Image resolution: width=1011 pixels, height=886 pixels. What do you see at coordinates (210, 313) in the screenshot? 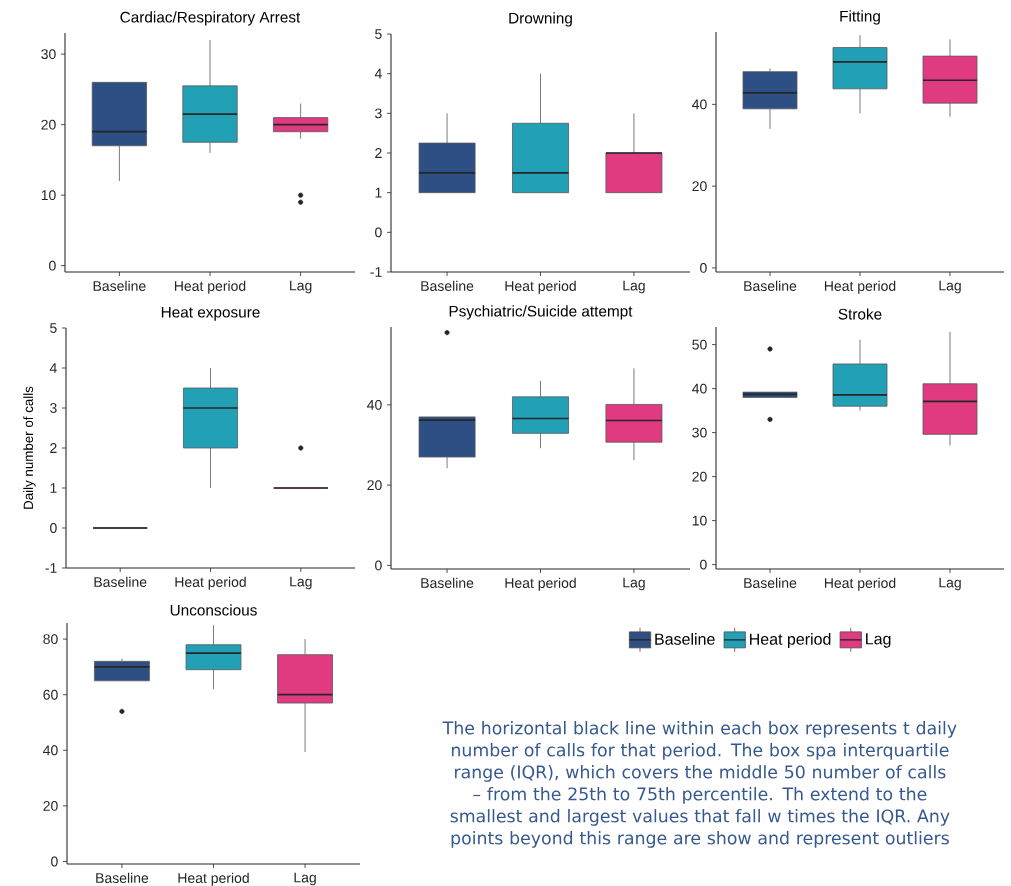
I see `chart-title: Heat exposure` at bounding box center [210, 313].